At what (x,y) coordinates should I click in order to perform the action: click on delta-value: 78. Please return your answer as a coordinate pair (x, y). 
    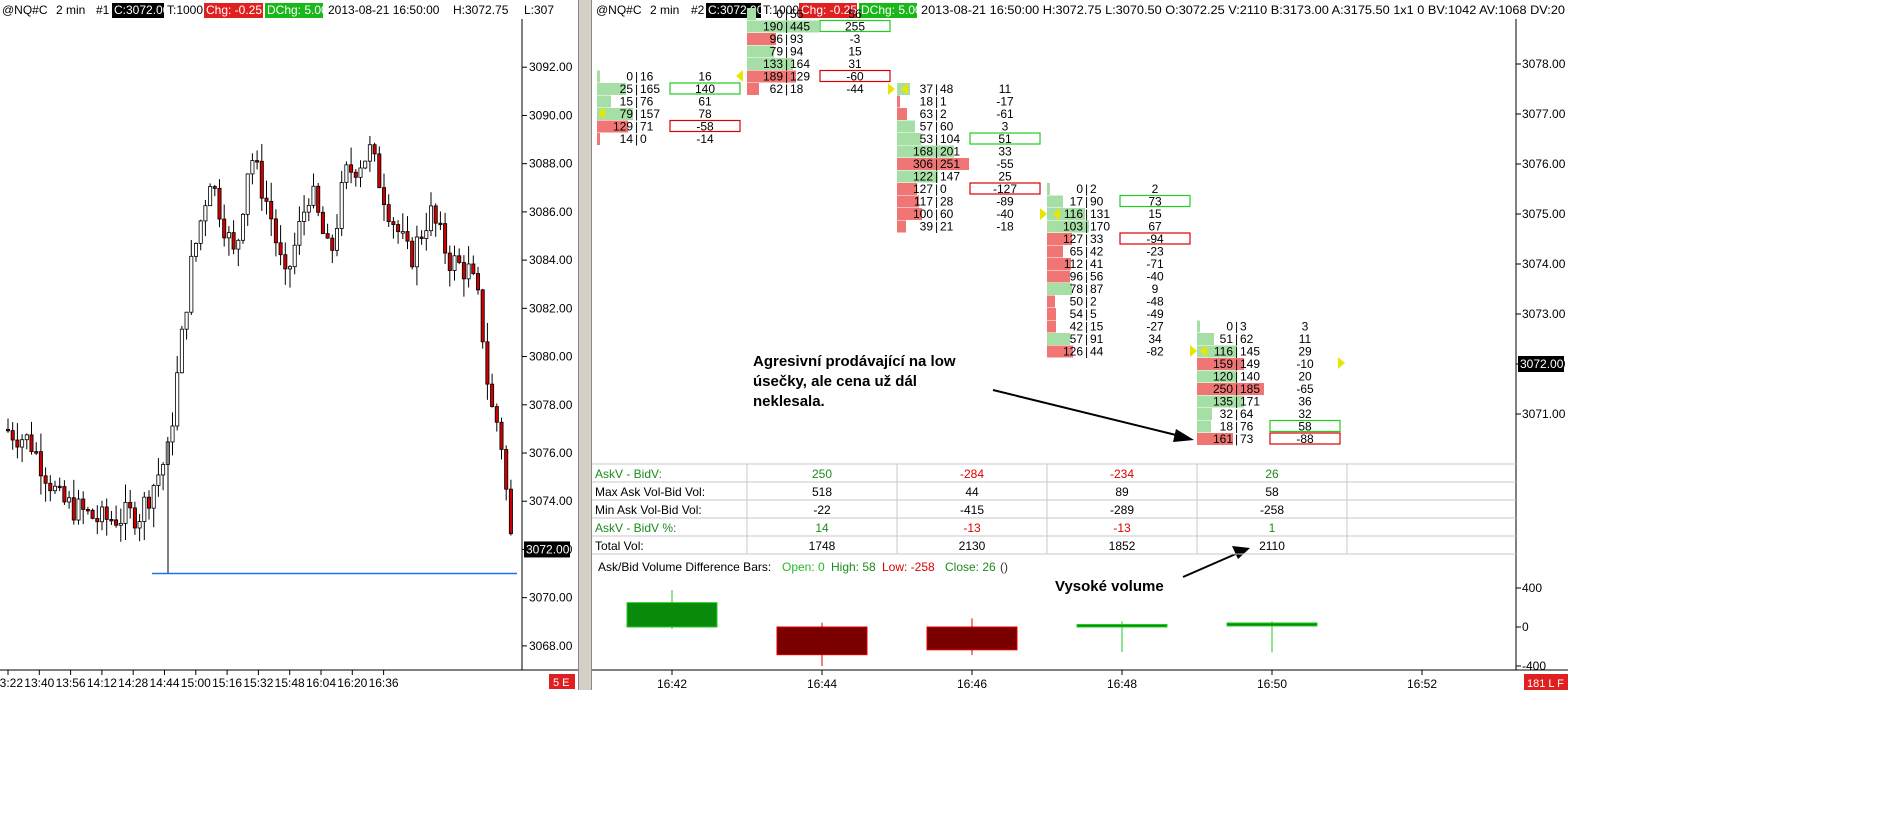
    Looking at the image, I should click on (705, 114).